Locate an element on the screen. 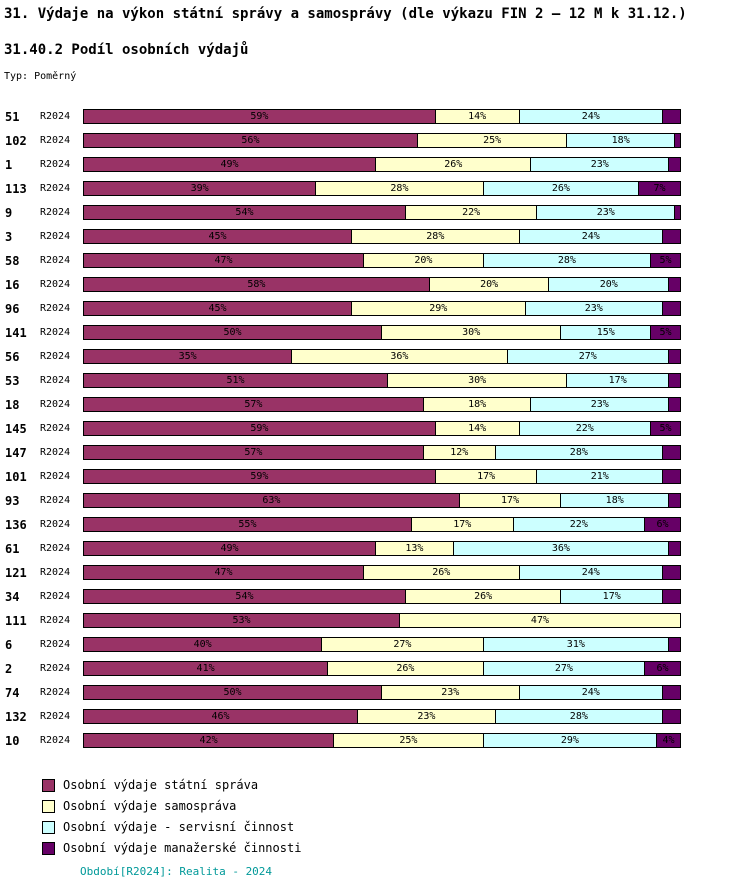  legend-label: Osobní výdaje manažerské činnosti is located at coordinates (182, 848).